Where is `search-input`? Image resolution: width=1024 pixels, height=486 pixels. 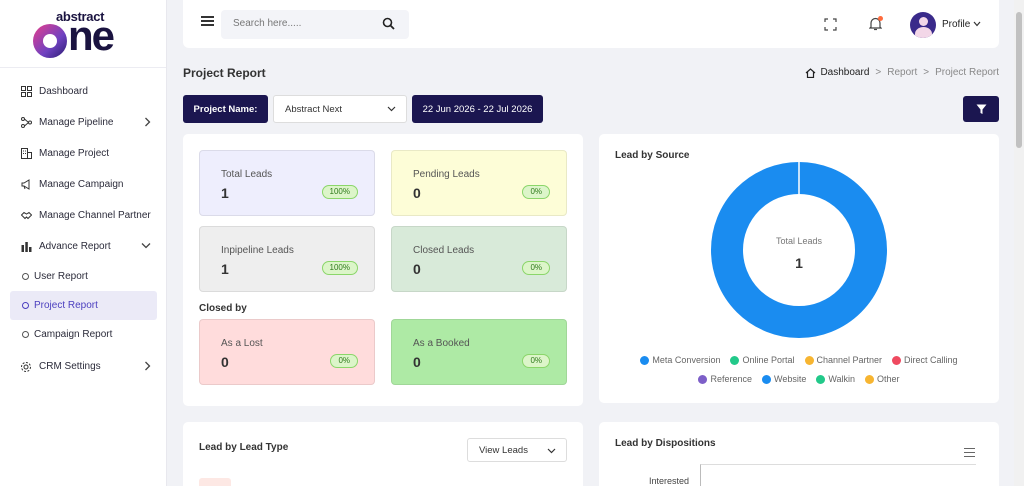
search-input is located at coordinates (303, 23).